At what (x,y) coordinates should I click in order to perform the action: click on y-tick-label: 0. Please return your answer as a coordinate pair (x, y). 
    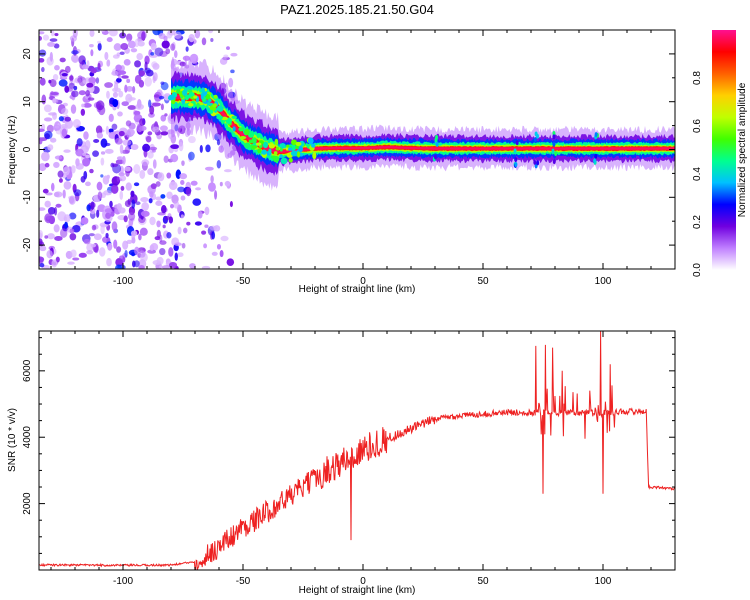
    Looking at the image, I should click on (27, 149).